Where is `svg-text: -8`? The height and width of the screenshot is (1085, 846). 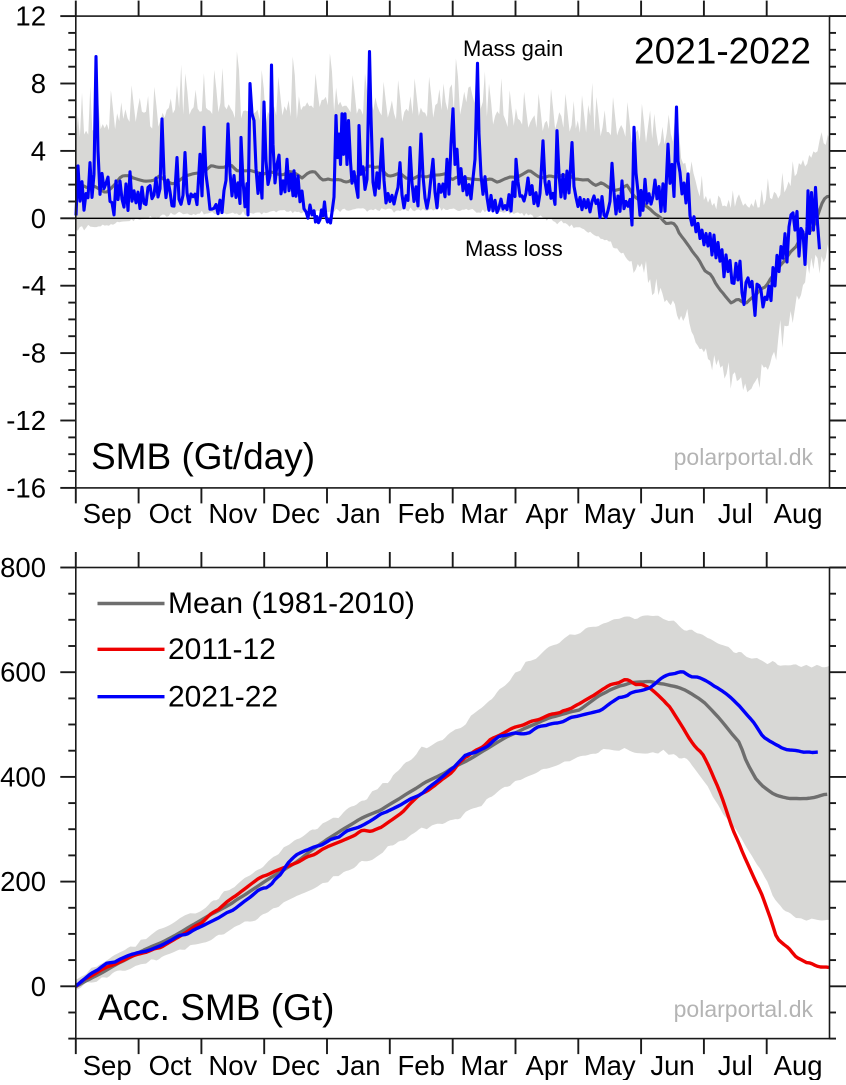
svg-text: -8 is located at coordinates (34, 353).